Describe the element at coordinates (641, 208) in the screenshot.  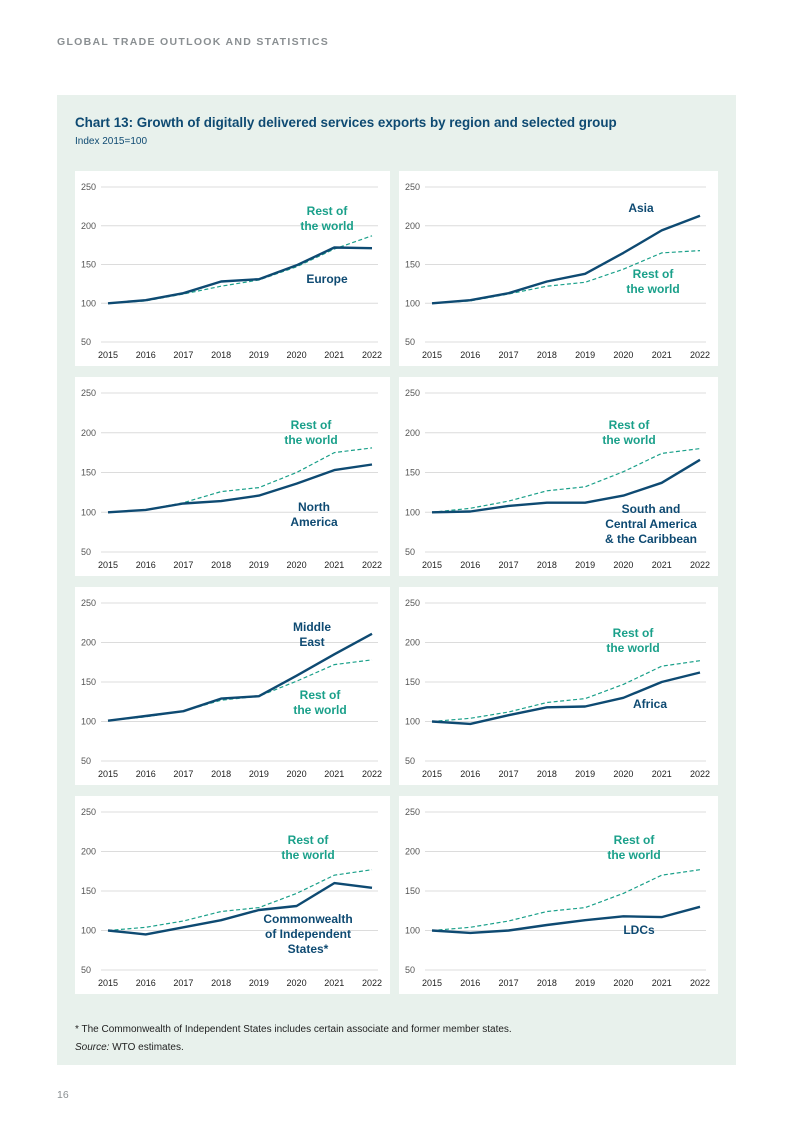
I see `series-label-region: Asia` at that location.